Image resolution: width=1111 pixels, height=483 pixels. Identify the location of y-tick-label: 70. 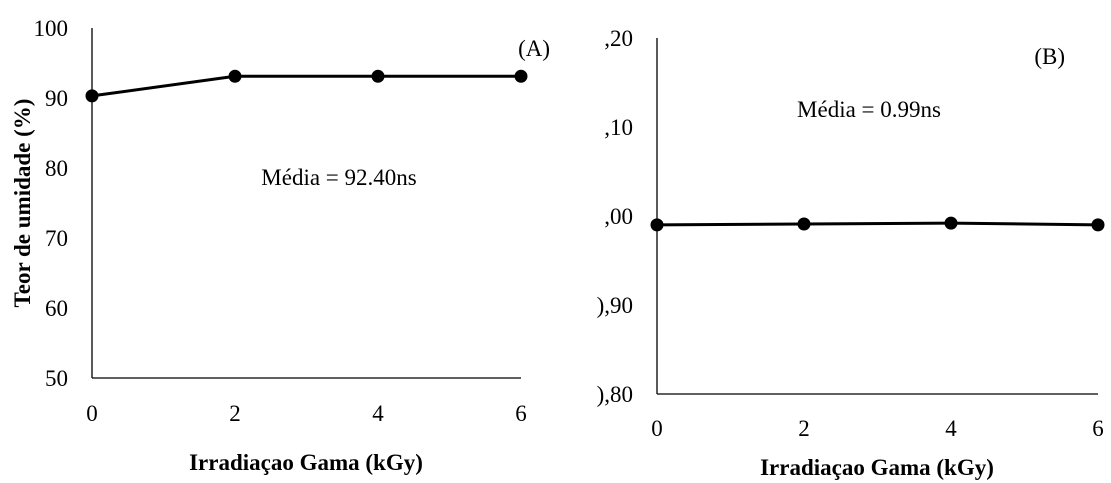
(56, 238).